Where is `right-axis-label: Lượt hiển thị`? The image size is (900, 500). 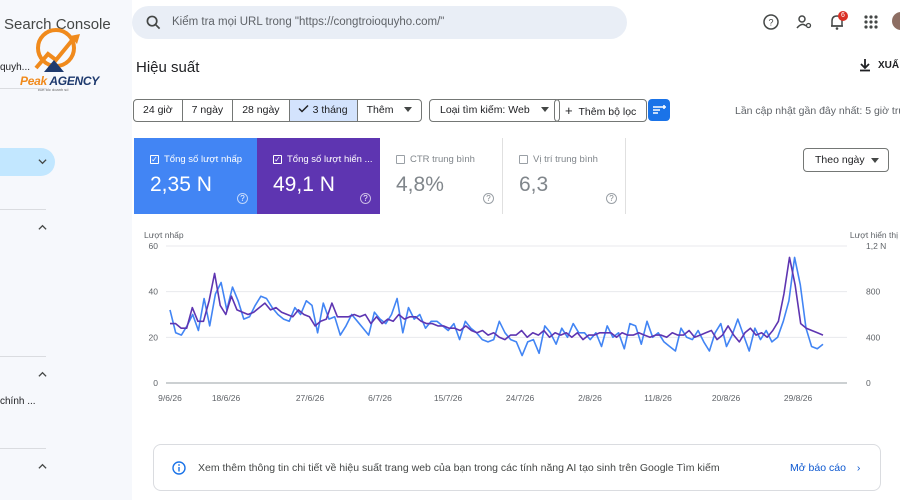 right-axis-label: Lượt hiển thị is located at coordinates (874, 235).